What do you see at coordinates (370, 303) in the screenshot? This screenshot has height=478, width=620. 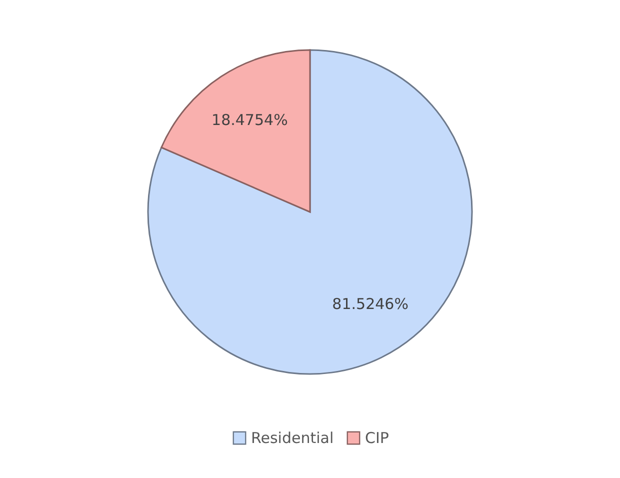 I see `data-label: 81.5246%` at bounding box center [370, 303].